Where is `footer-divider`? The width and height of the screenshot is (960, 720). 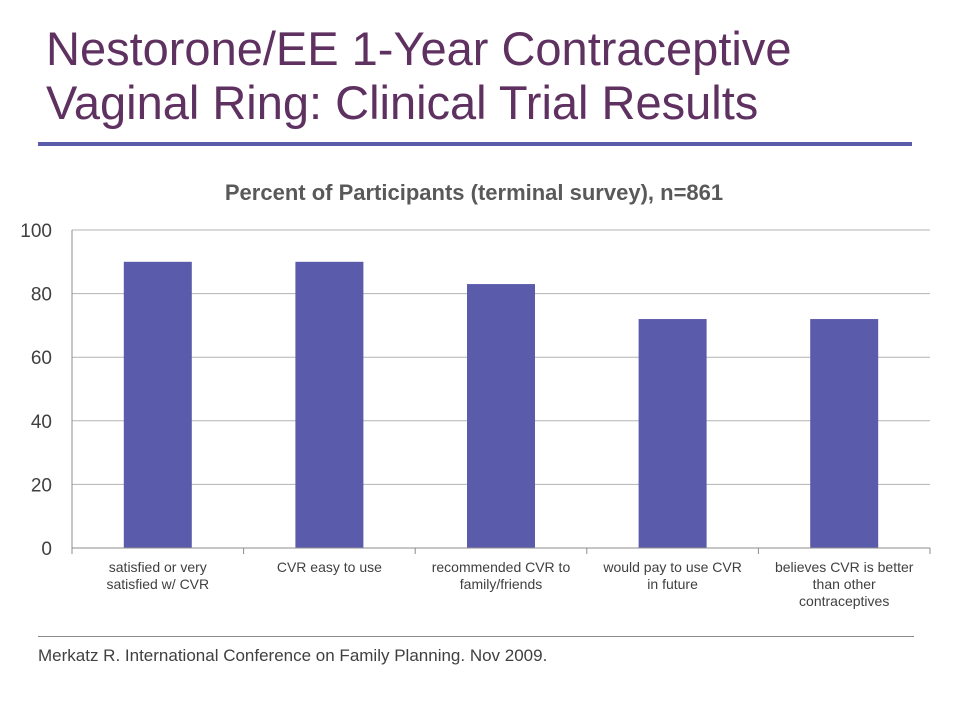
footer-divider is located at coordinates (476, 636).